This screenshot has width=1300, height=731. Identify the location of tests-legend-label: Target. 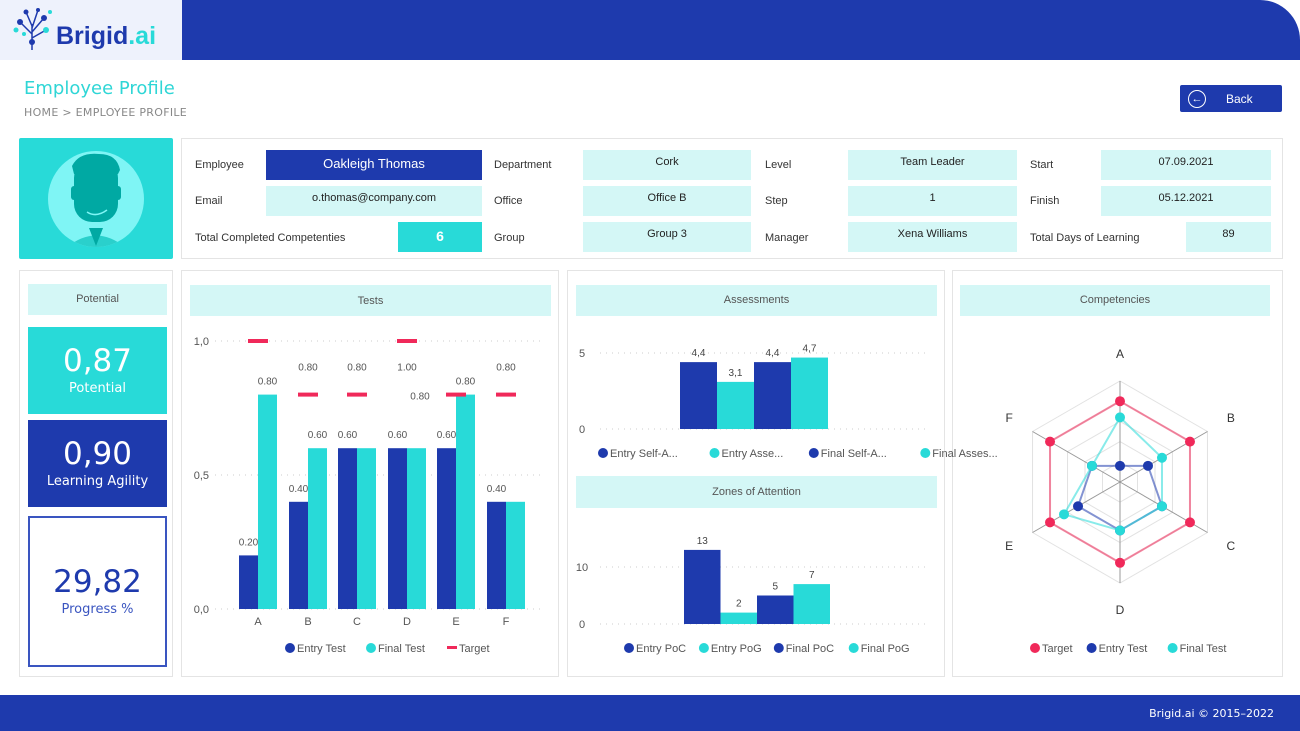
(474, 649).